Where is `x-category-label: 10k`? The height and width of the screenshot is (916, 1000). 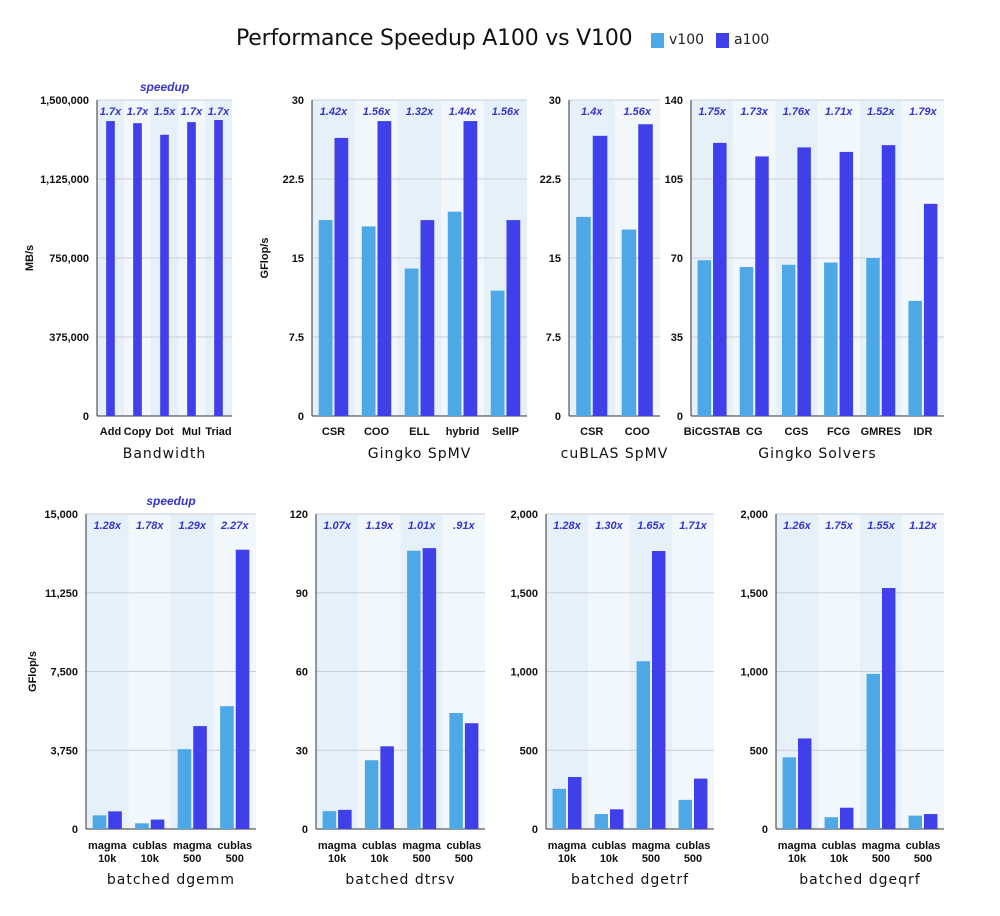
x-category-label: 10k is located at coordinates (839, 859).